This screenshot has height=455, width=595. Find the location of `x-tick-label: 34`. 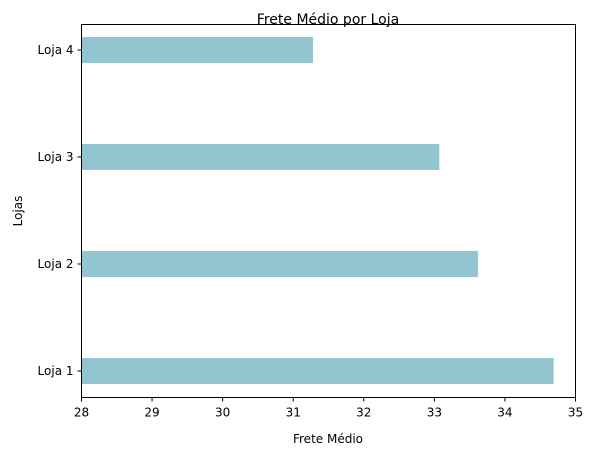

x-tick-label: 34 is located at coordinates (504, 413).